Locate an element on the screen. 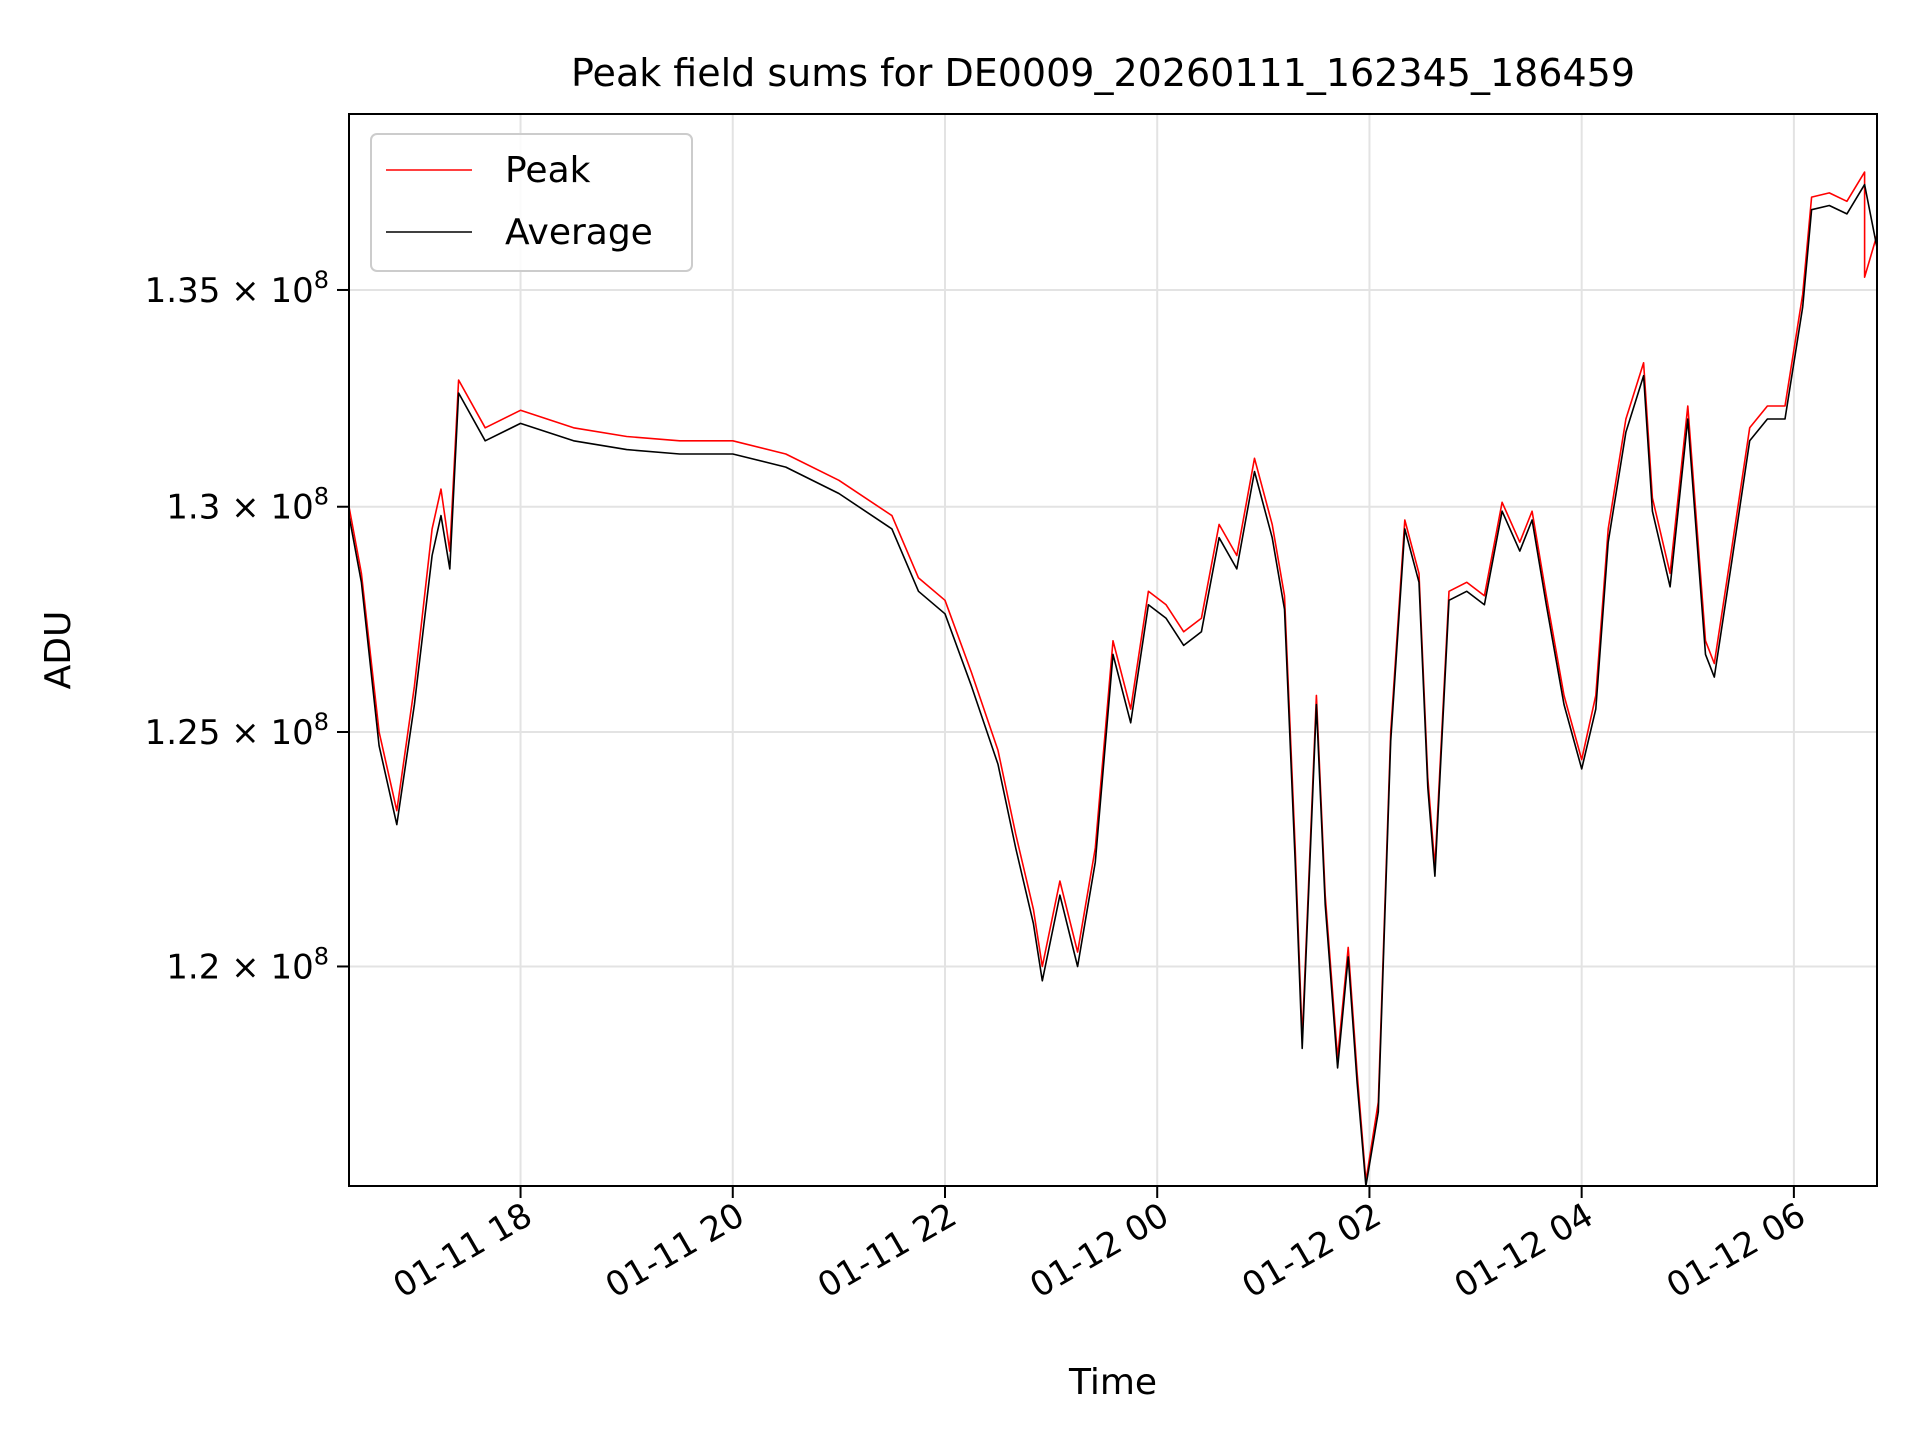 This screenshot has width=1920, height=1440. x-axis-label: Time is located at coordinates (1112, 1382).